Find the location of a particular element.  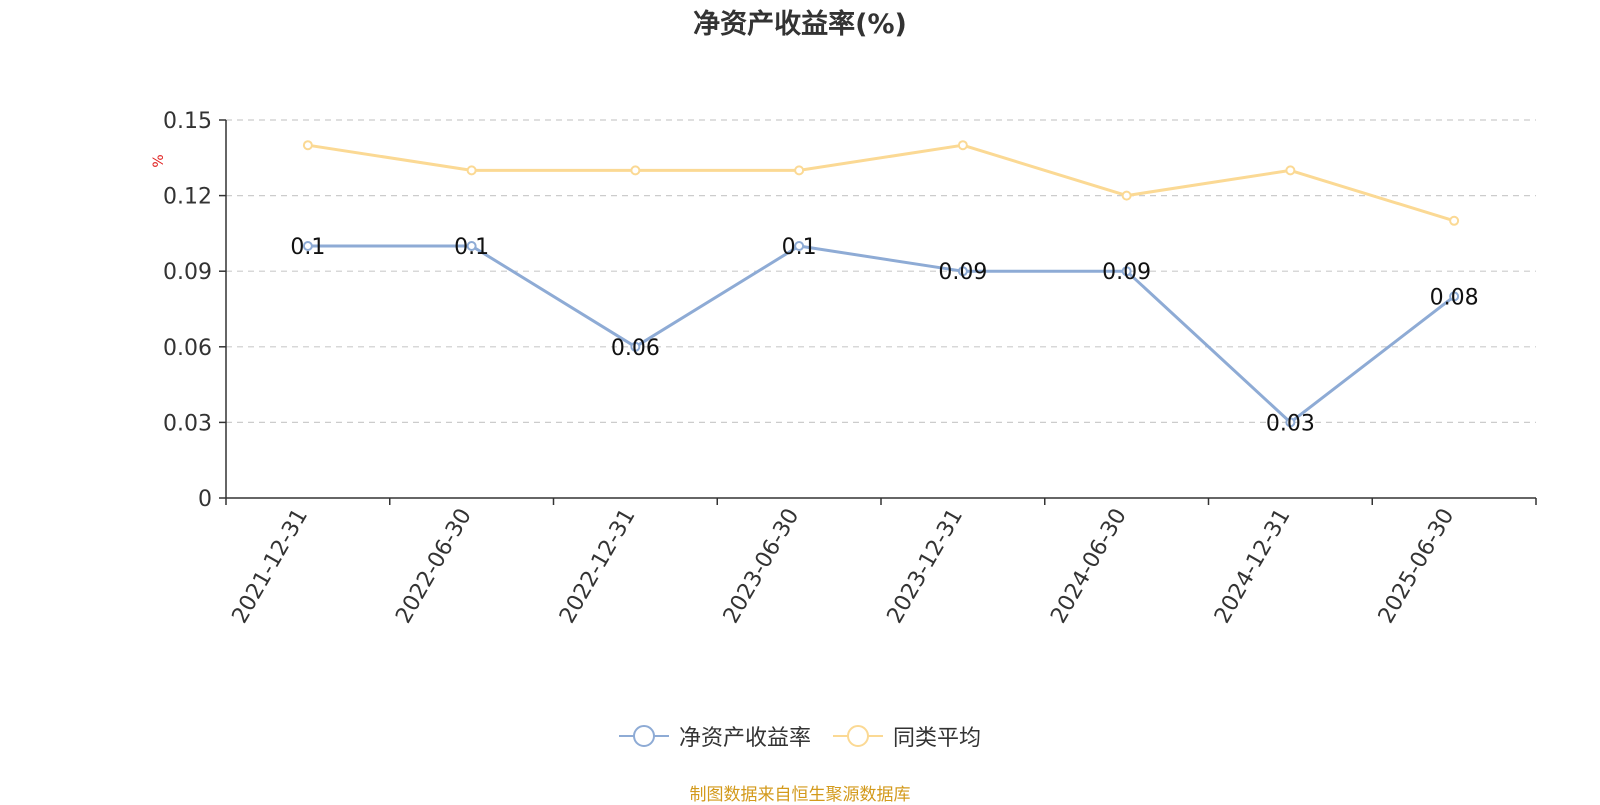

roe-data-label: 0.03 is located at coordinates (1290, 423).